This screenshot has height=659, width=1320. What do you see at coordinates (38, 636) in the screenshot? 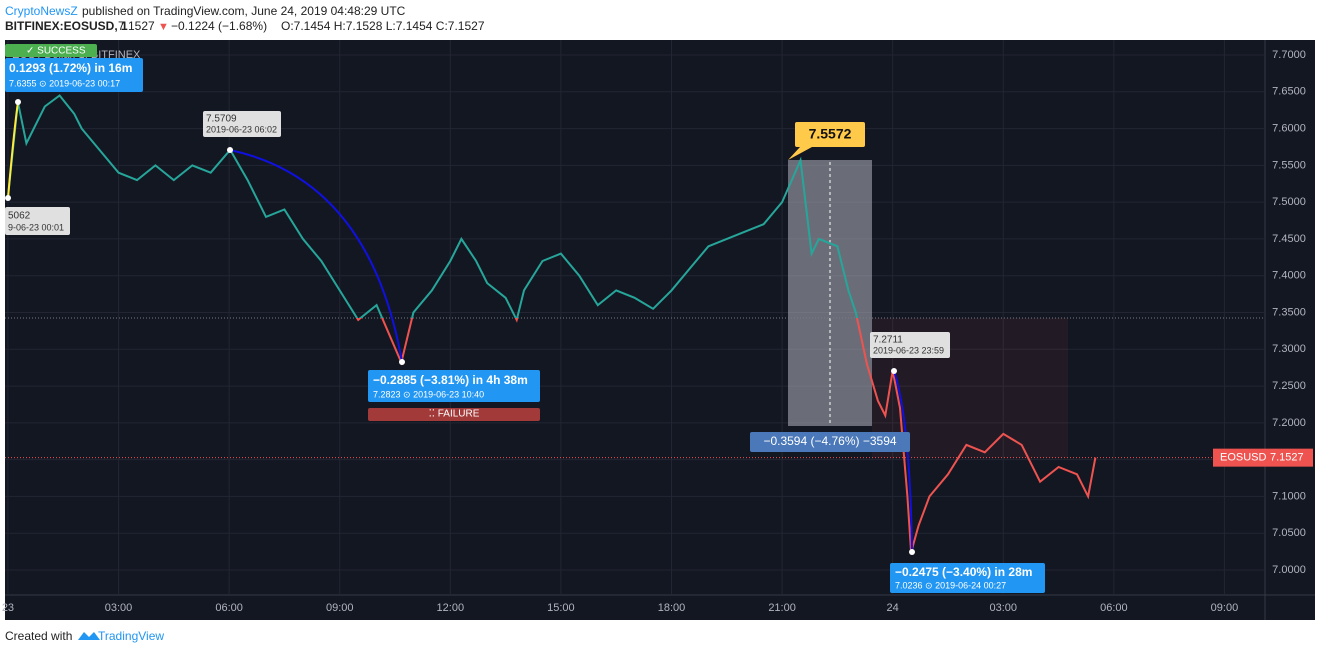
I see `footer-created: Created with` at bounding box center [38, 636].